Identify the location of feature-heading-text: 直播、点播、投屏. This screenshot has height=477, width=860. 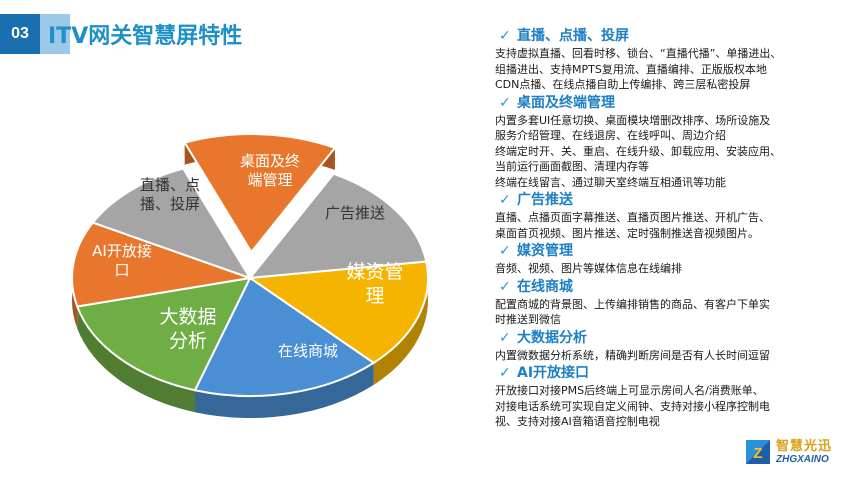
(573, 36).